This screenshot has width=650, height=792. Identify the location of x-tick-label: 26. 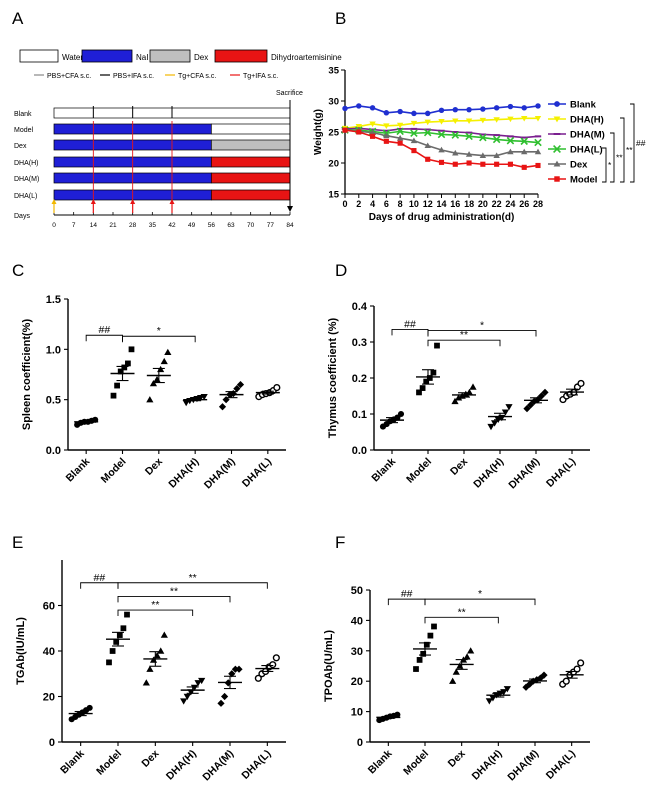
(524, 204).